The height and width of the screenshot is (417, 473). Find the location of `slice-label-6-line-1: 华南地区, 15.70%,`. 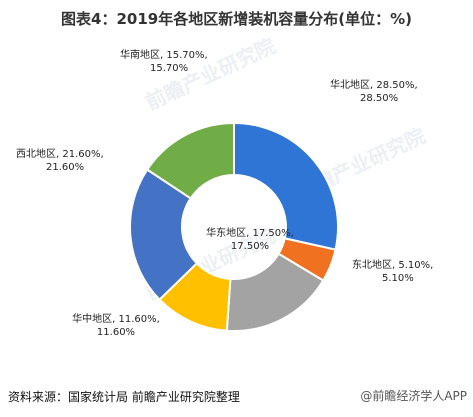

slice-label-6-line-1: 华南地区, 15.70%, is located at coordinates (164, 54).